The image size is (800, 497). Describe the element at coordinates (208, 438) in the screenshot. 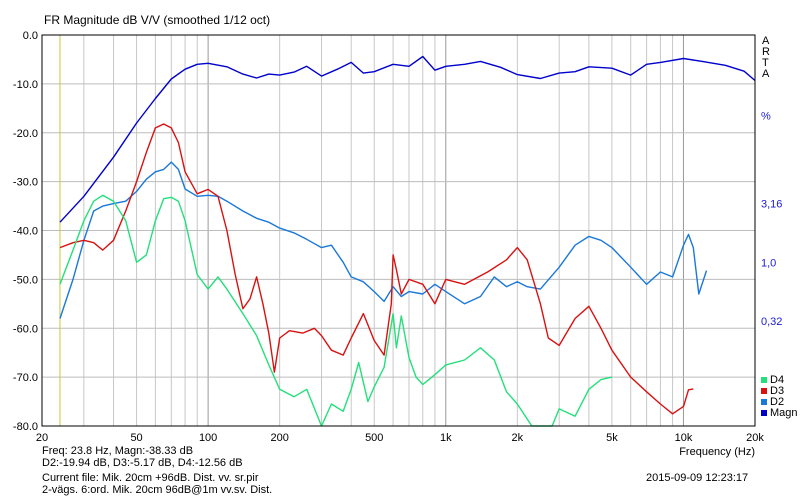

I see `x-tick-label: 100` at that location.